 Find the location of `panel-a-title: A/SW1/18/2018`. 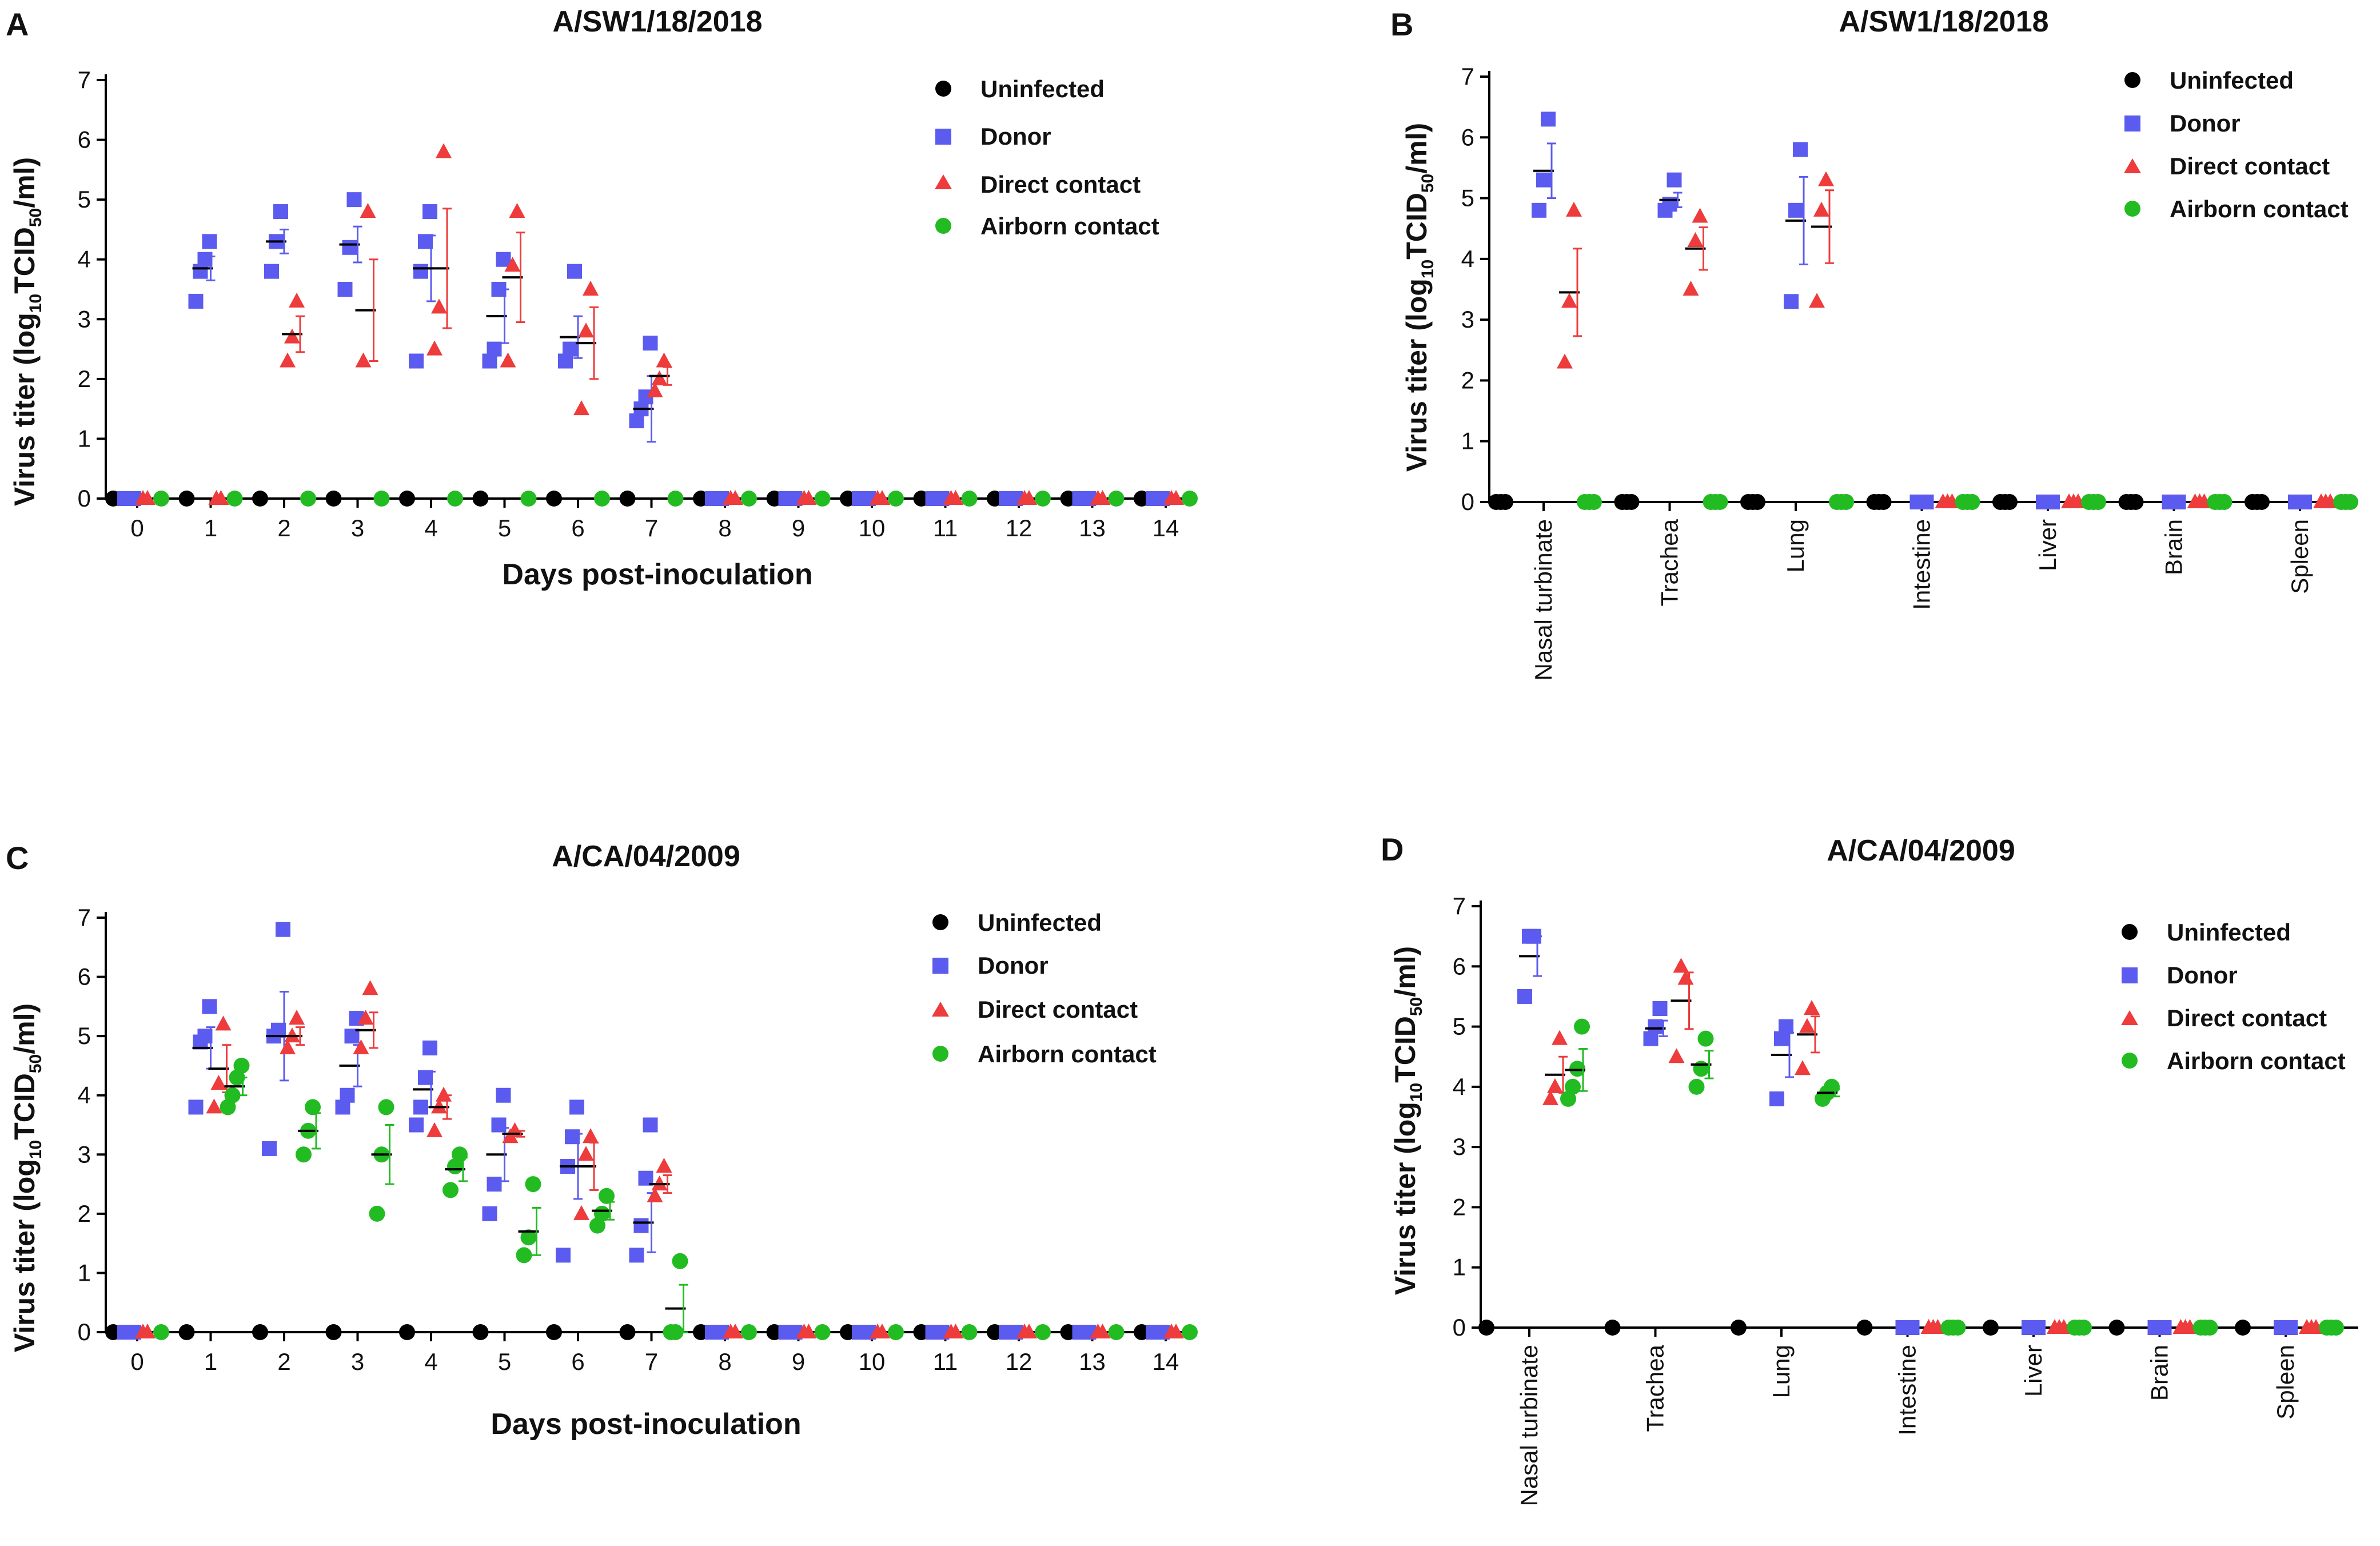

panel-a-title: A/SW1/18/2018 is located at coordinates (657, 21).